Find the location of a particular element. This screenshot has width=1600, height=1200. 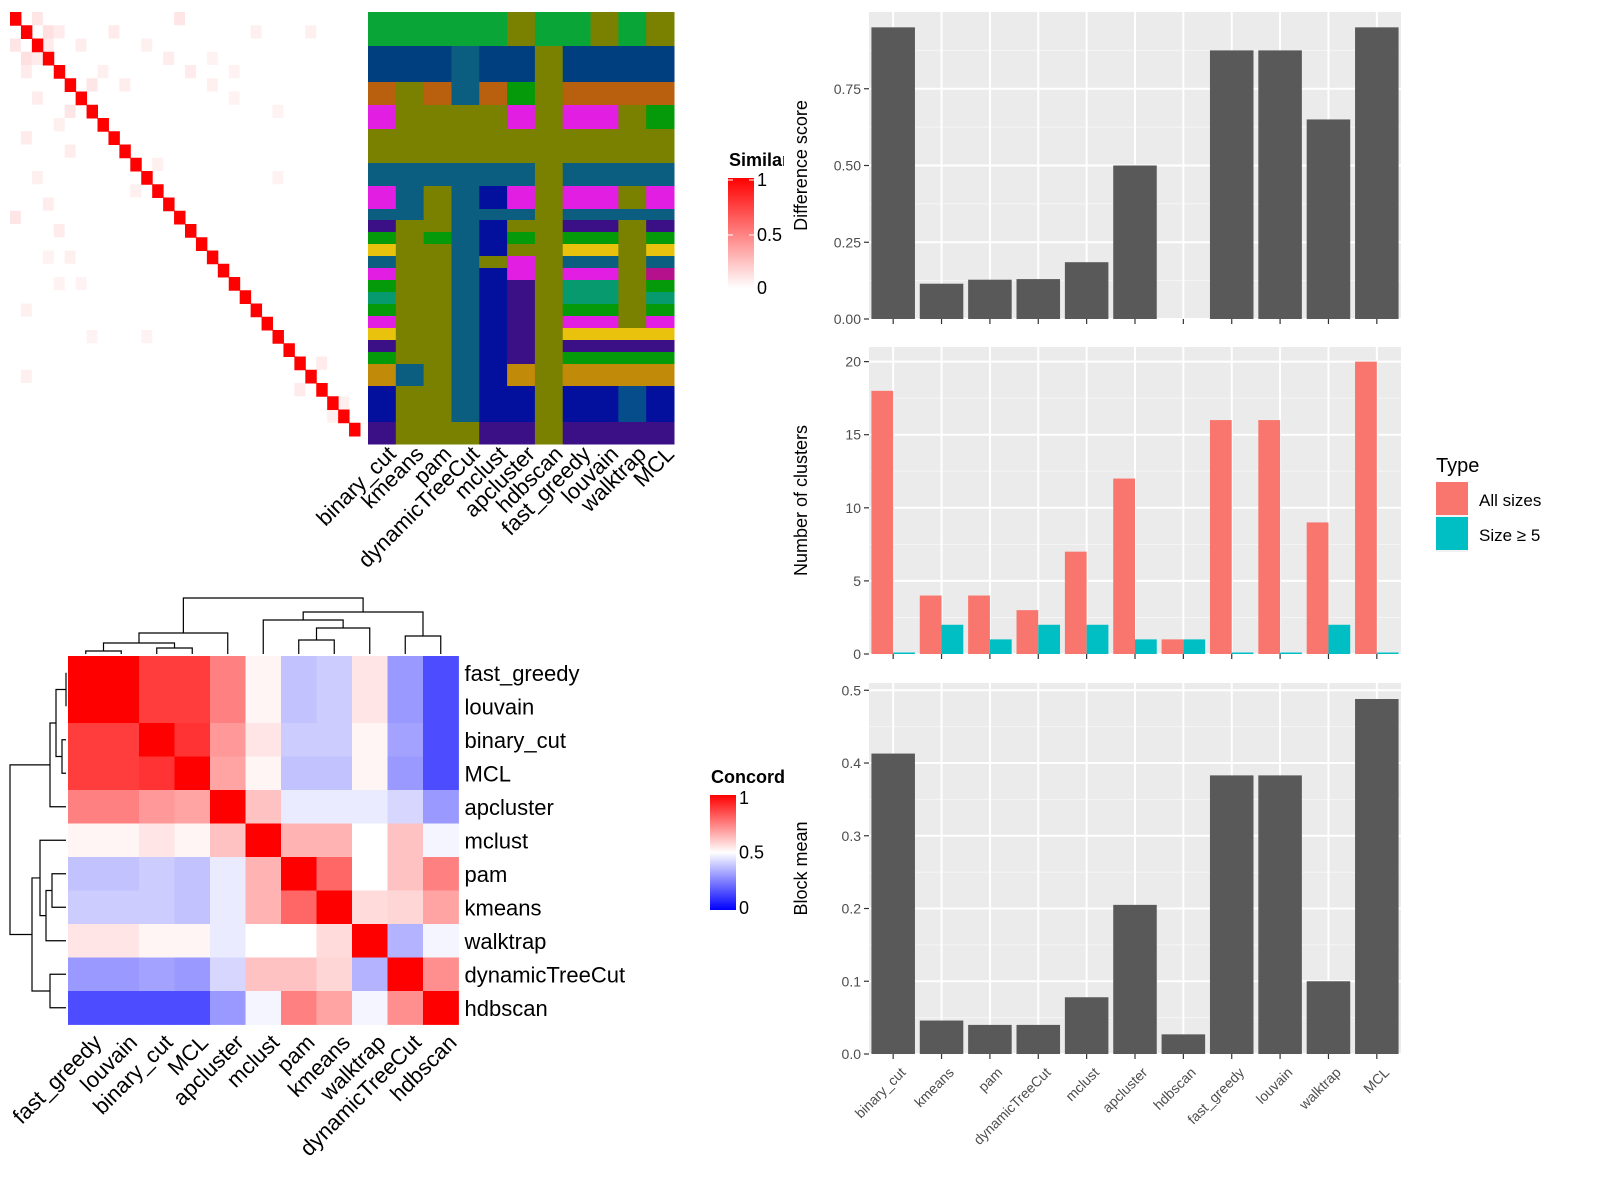

block-mean-x-tick-label: kmeans is located at coordinates (934, 1087).